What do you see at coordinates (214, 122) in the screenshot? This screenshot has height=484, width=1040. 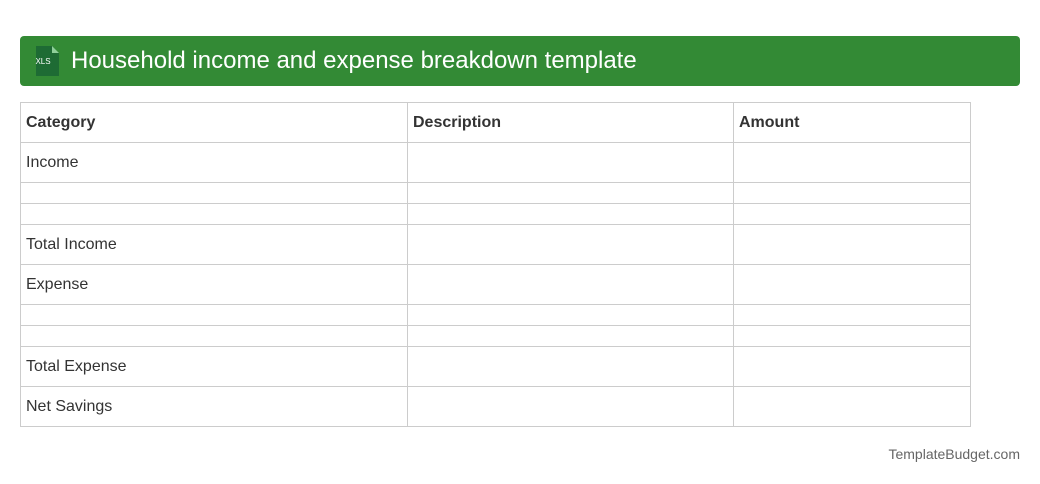 I see `column-header: Category` at bounding box center [214, 122].